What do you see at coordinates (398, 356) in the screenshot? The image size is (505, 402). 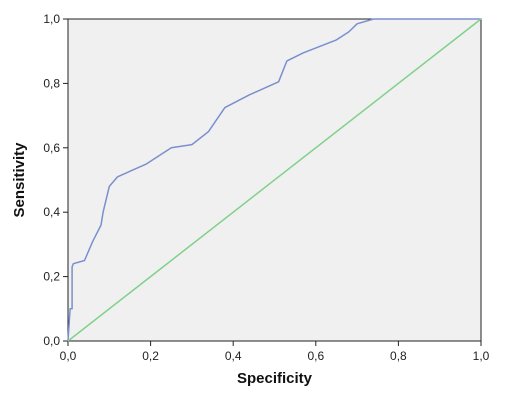 I see `x-tick-label: 0,8` at bounding box center [398, 356].